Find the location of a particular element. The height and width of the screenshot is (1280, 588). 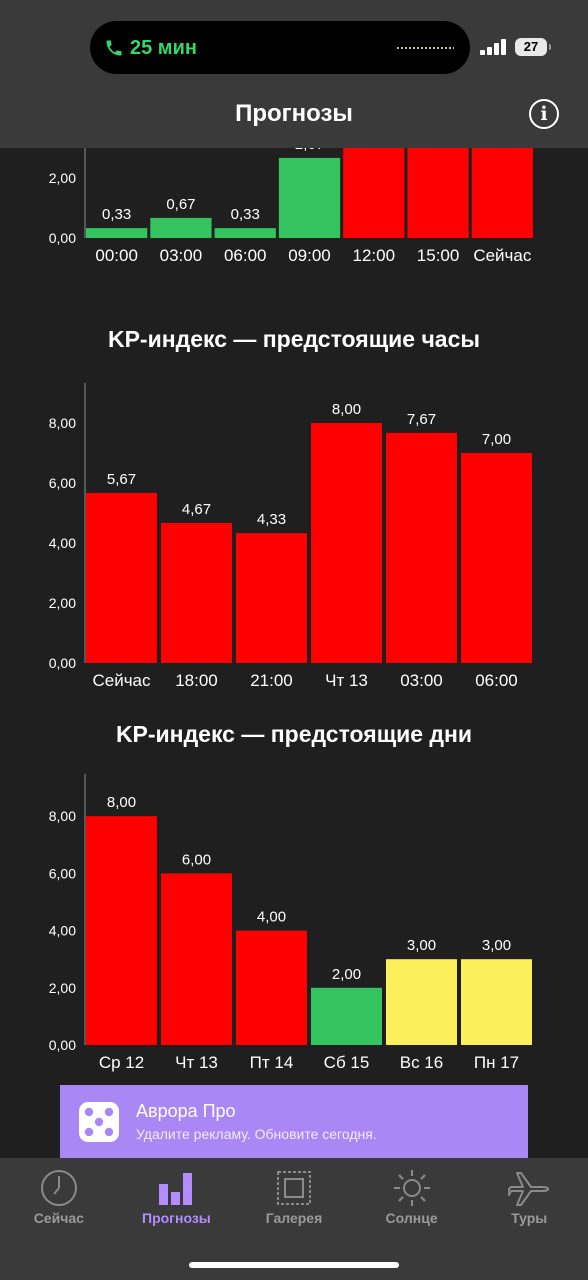

tab-forecasts: Прогнозы is located at coordinates (177, 1219).